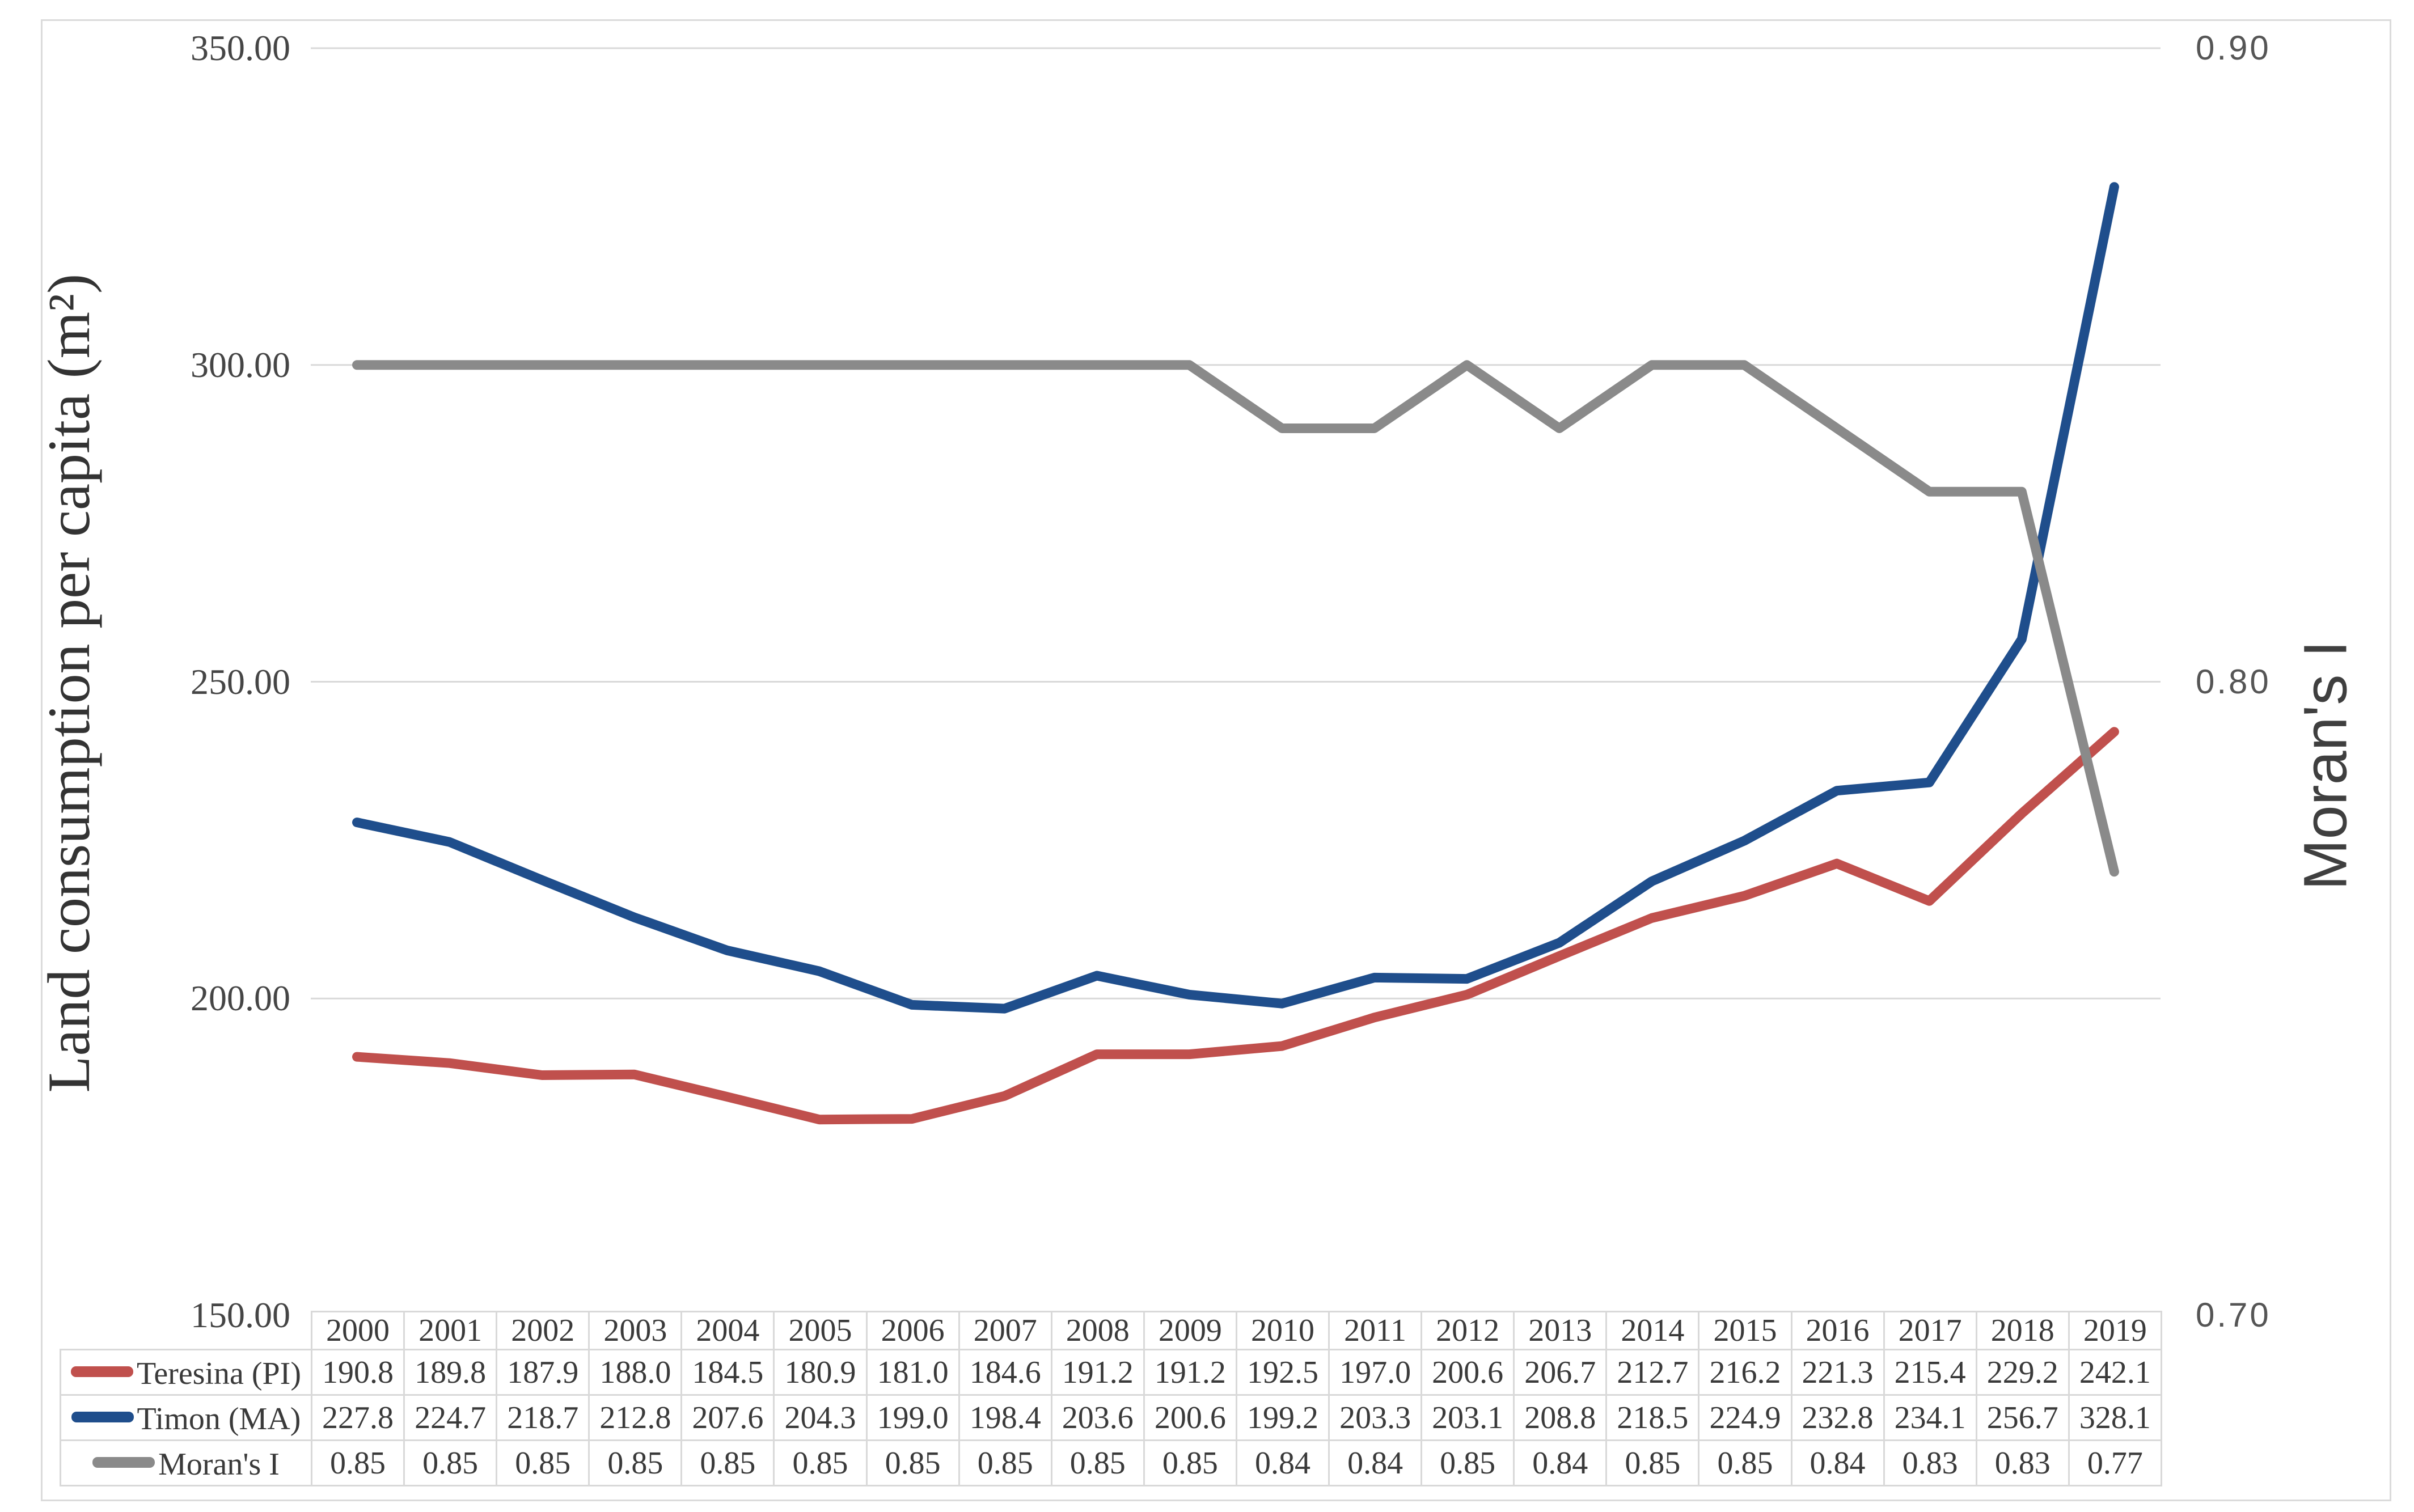 Image resolution: width=2414 pixels, height=1512 pixels. What do you see at coordinates (451, 1330) in the screenshot?
I see `year-header-cell: 2001` at bounding box center [451, 1330].